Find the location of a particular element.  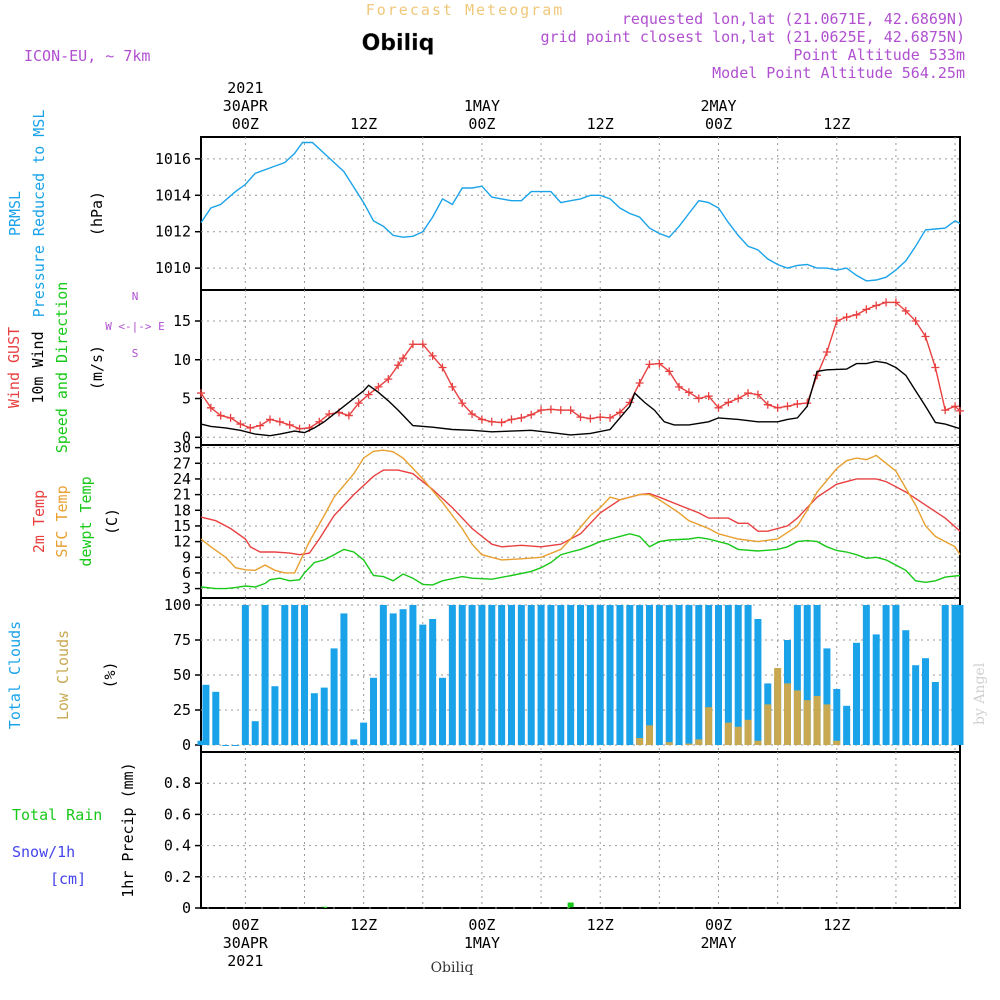

chart-title: Forecast Meteogram is located at coordinates (465, 10).